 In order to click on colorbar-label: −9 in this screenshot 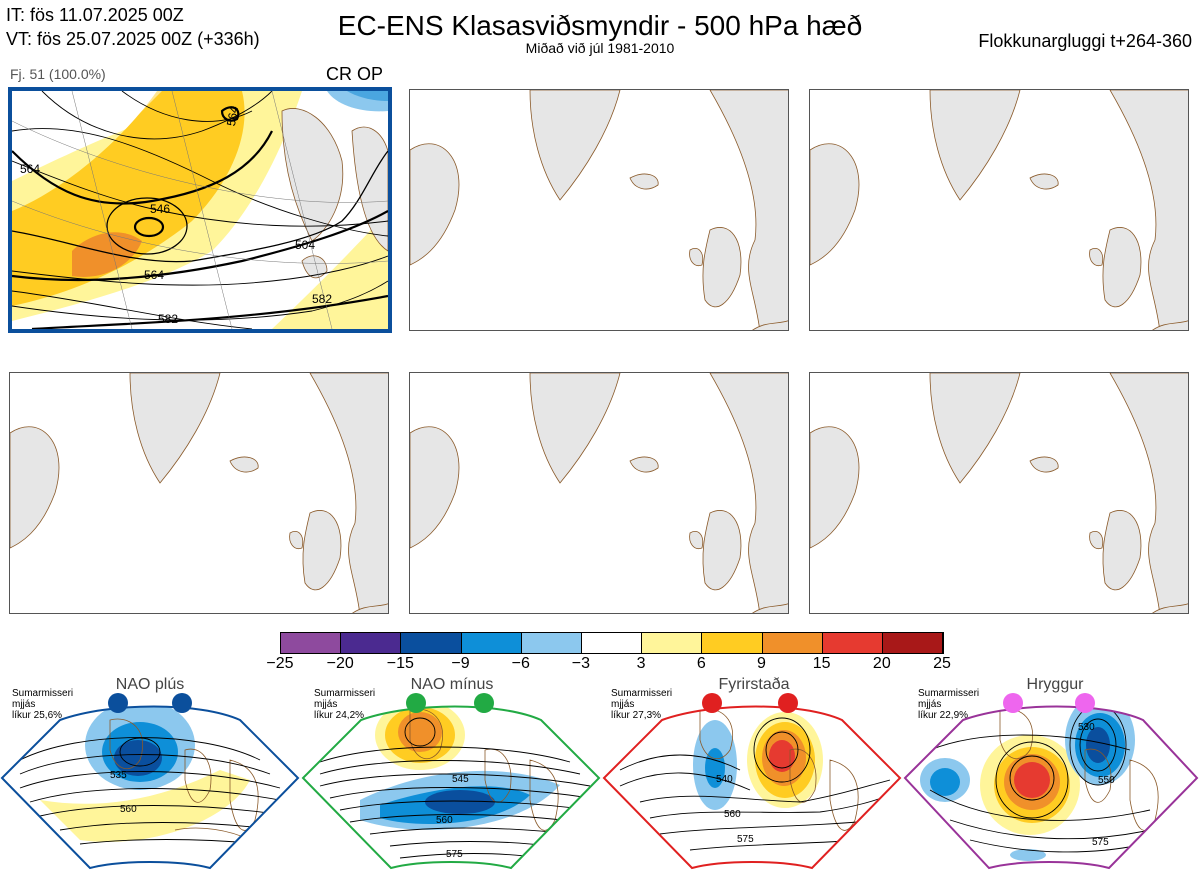, I will do `click(460, 663)`.